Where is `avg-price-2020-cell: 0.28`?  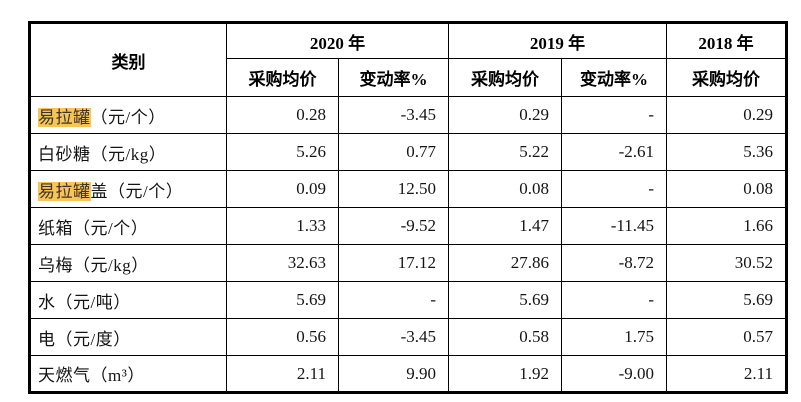 avg-price-2020-cell: 0.28 is located at coordinates (282, 115).